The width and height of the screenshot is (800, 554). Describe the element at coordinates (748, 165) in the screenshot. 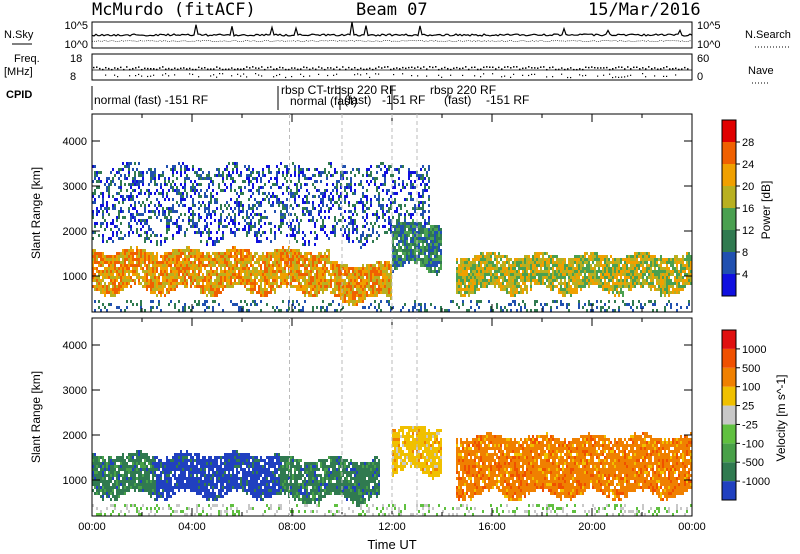

I see `colorbar-tick: 24` at that location.